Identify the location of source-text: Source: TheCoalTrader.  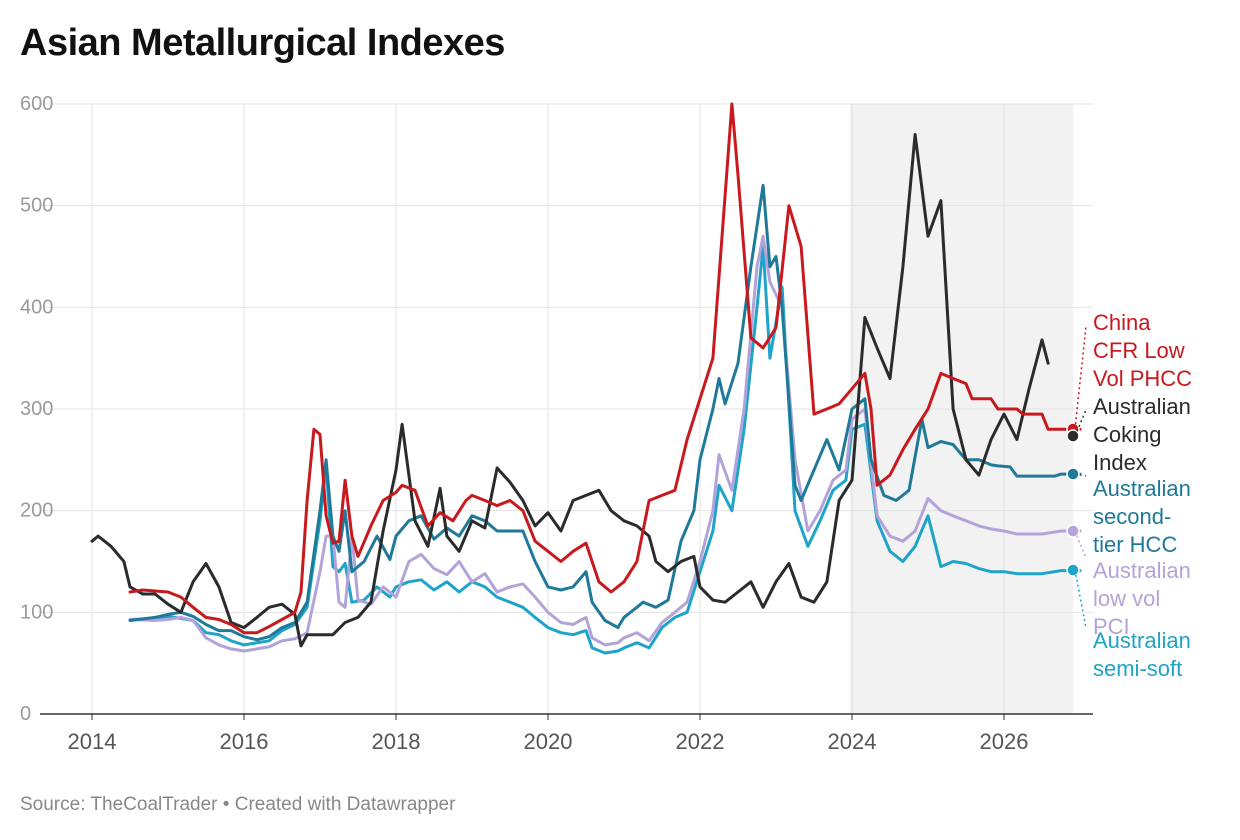
(119, 804).